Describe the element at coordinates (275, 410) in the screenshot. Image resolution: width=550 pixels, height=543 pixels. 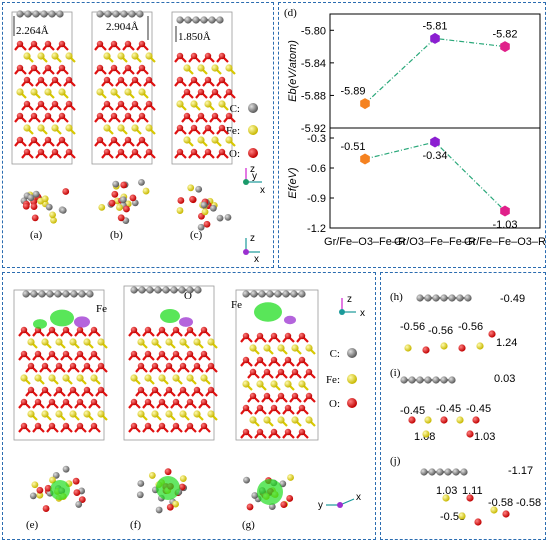
I see `structure-g: Fe (g)` at that location.